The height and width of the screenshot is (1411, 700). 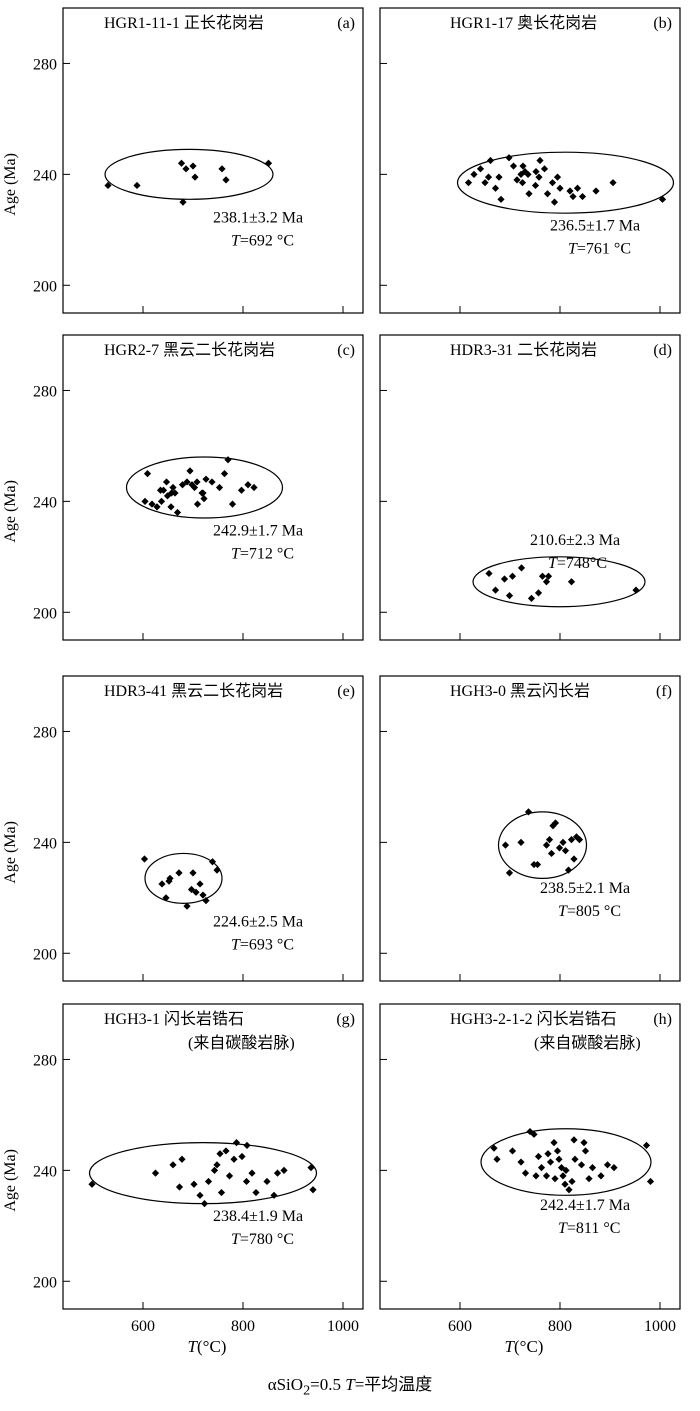 What do you see at coordinates (307, 1390) in the screenshot?
I see `caption-sub: 2` at bounding box center [307, 1390].